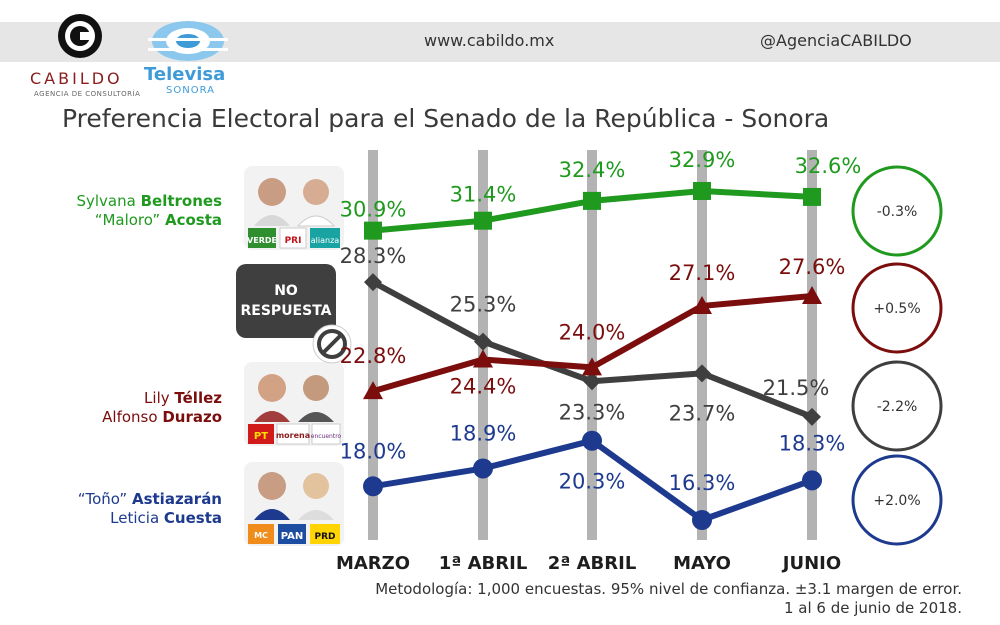  What do you see at coordinates (872, 608) in the screenshot?
I see `methodology-line2: 1 al 6 de junio de 2018.` at bounding box center [872, 608].